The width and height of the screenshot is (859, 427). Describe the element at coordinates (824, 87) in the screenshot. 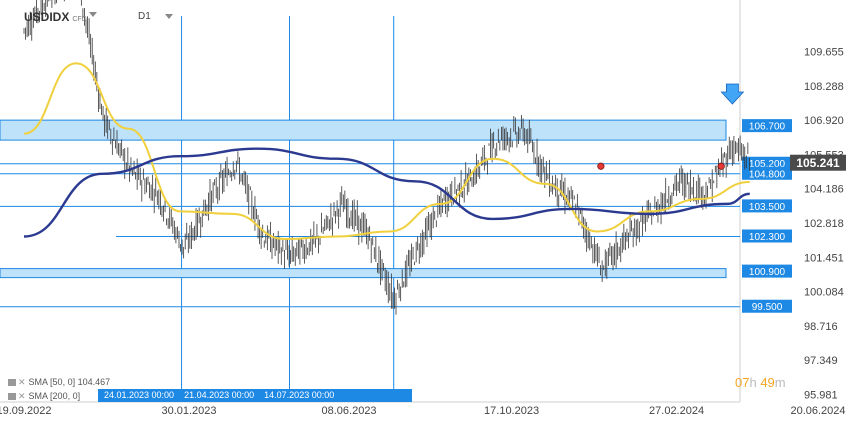

I see `price-tick-label: 108.288` at that location.